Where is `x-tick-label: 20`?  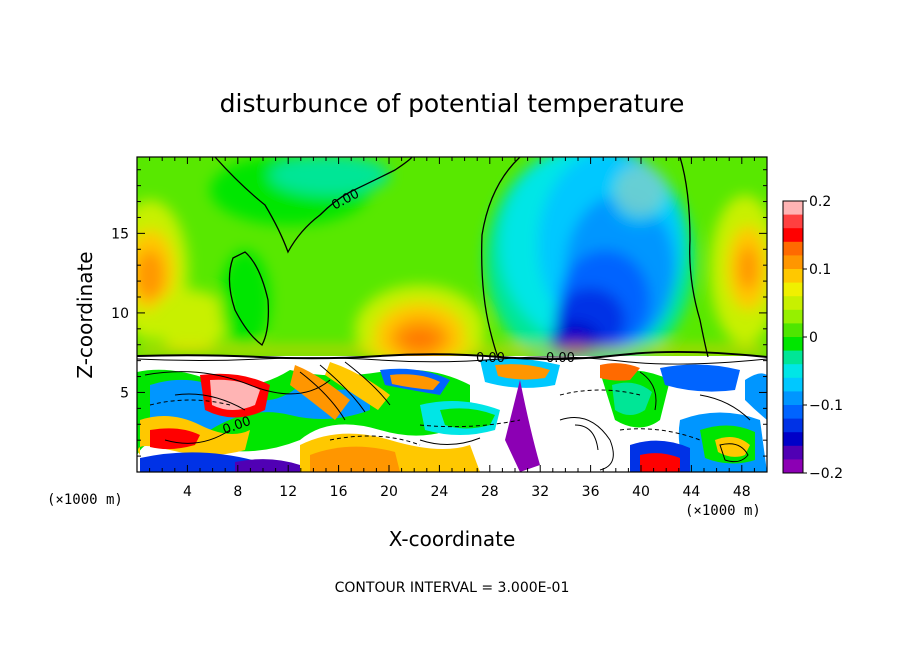 x-tick-label: 20 is located at coordinates (389, 492).